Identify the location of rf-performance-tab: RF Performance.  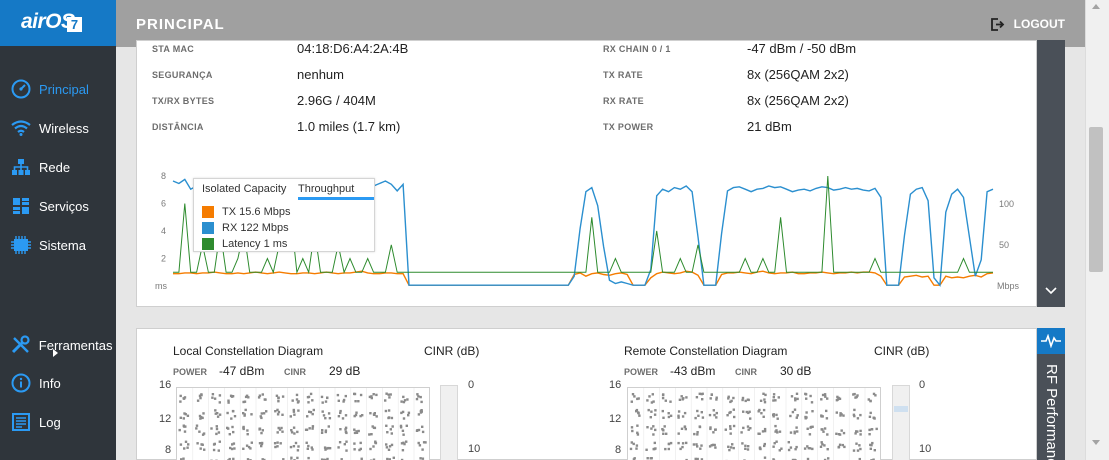
(1051, 394).